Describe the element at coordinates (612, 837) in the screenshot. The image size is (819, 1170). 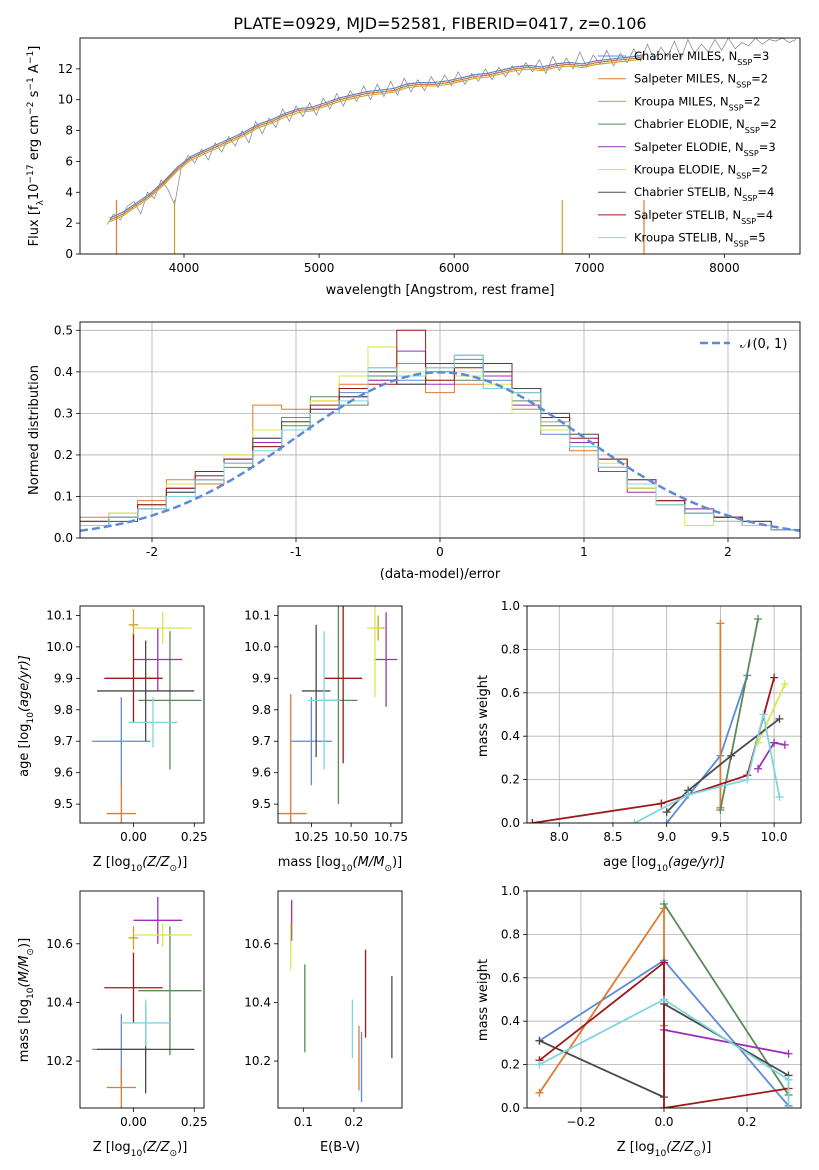
I see `x-tick-label: 8.5` at that location.